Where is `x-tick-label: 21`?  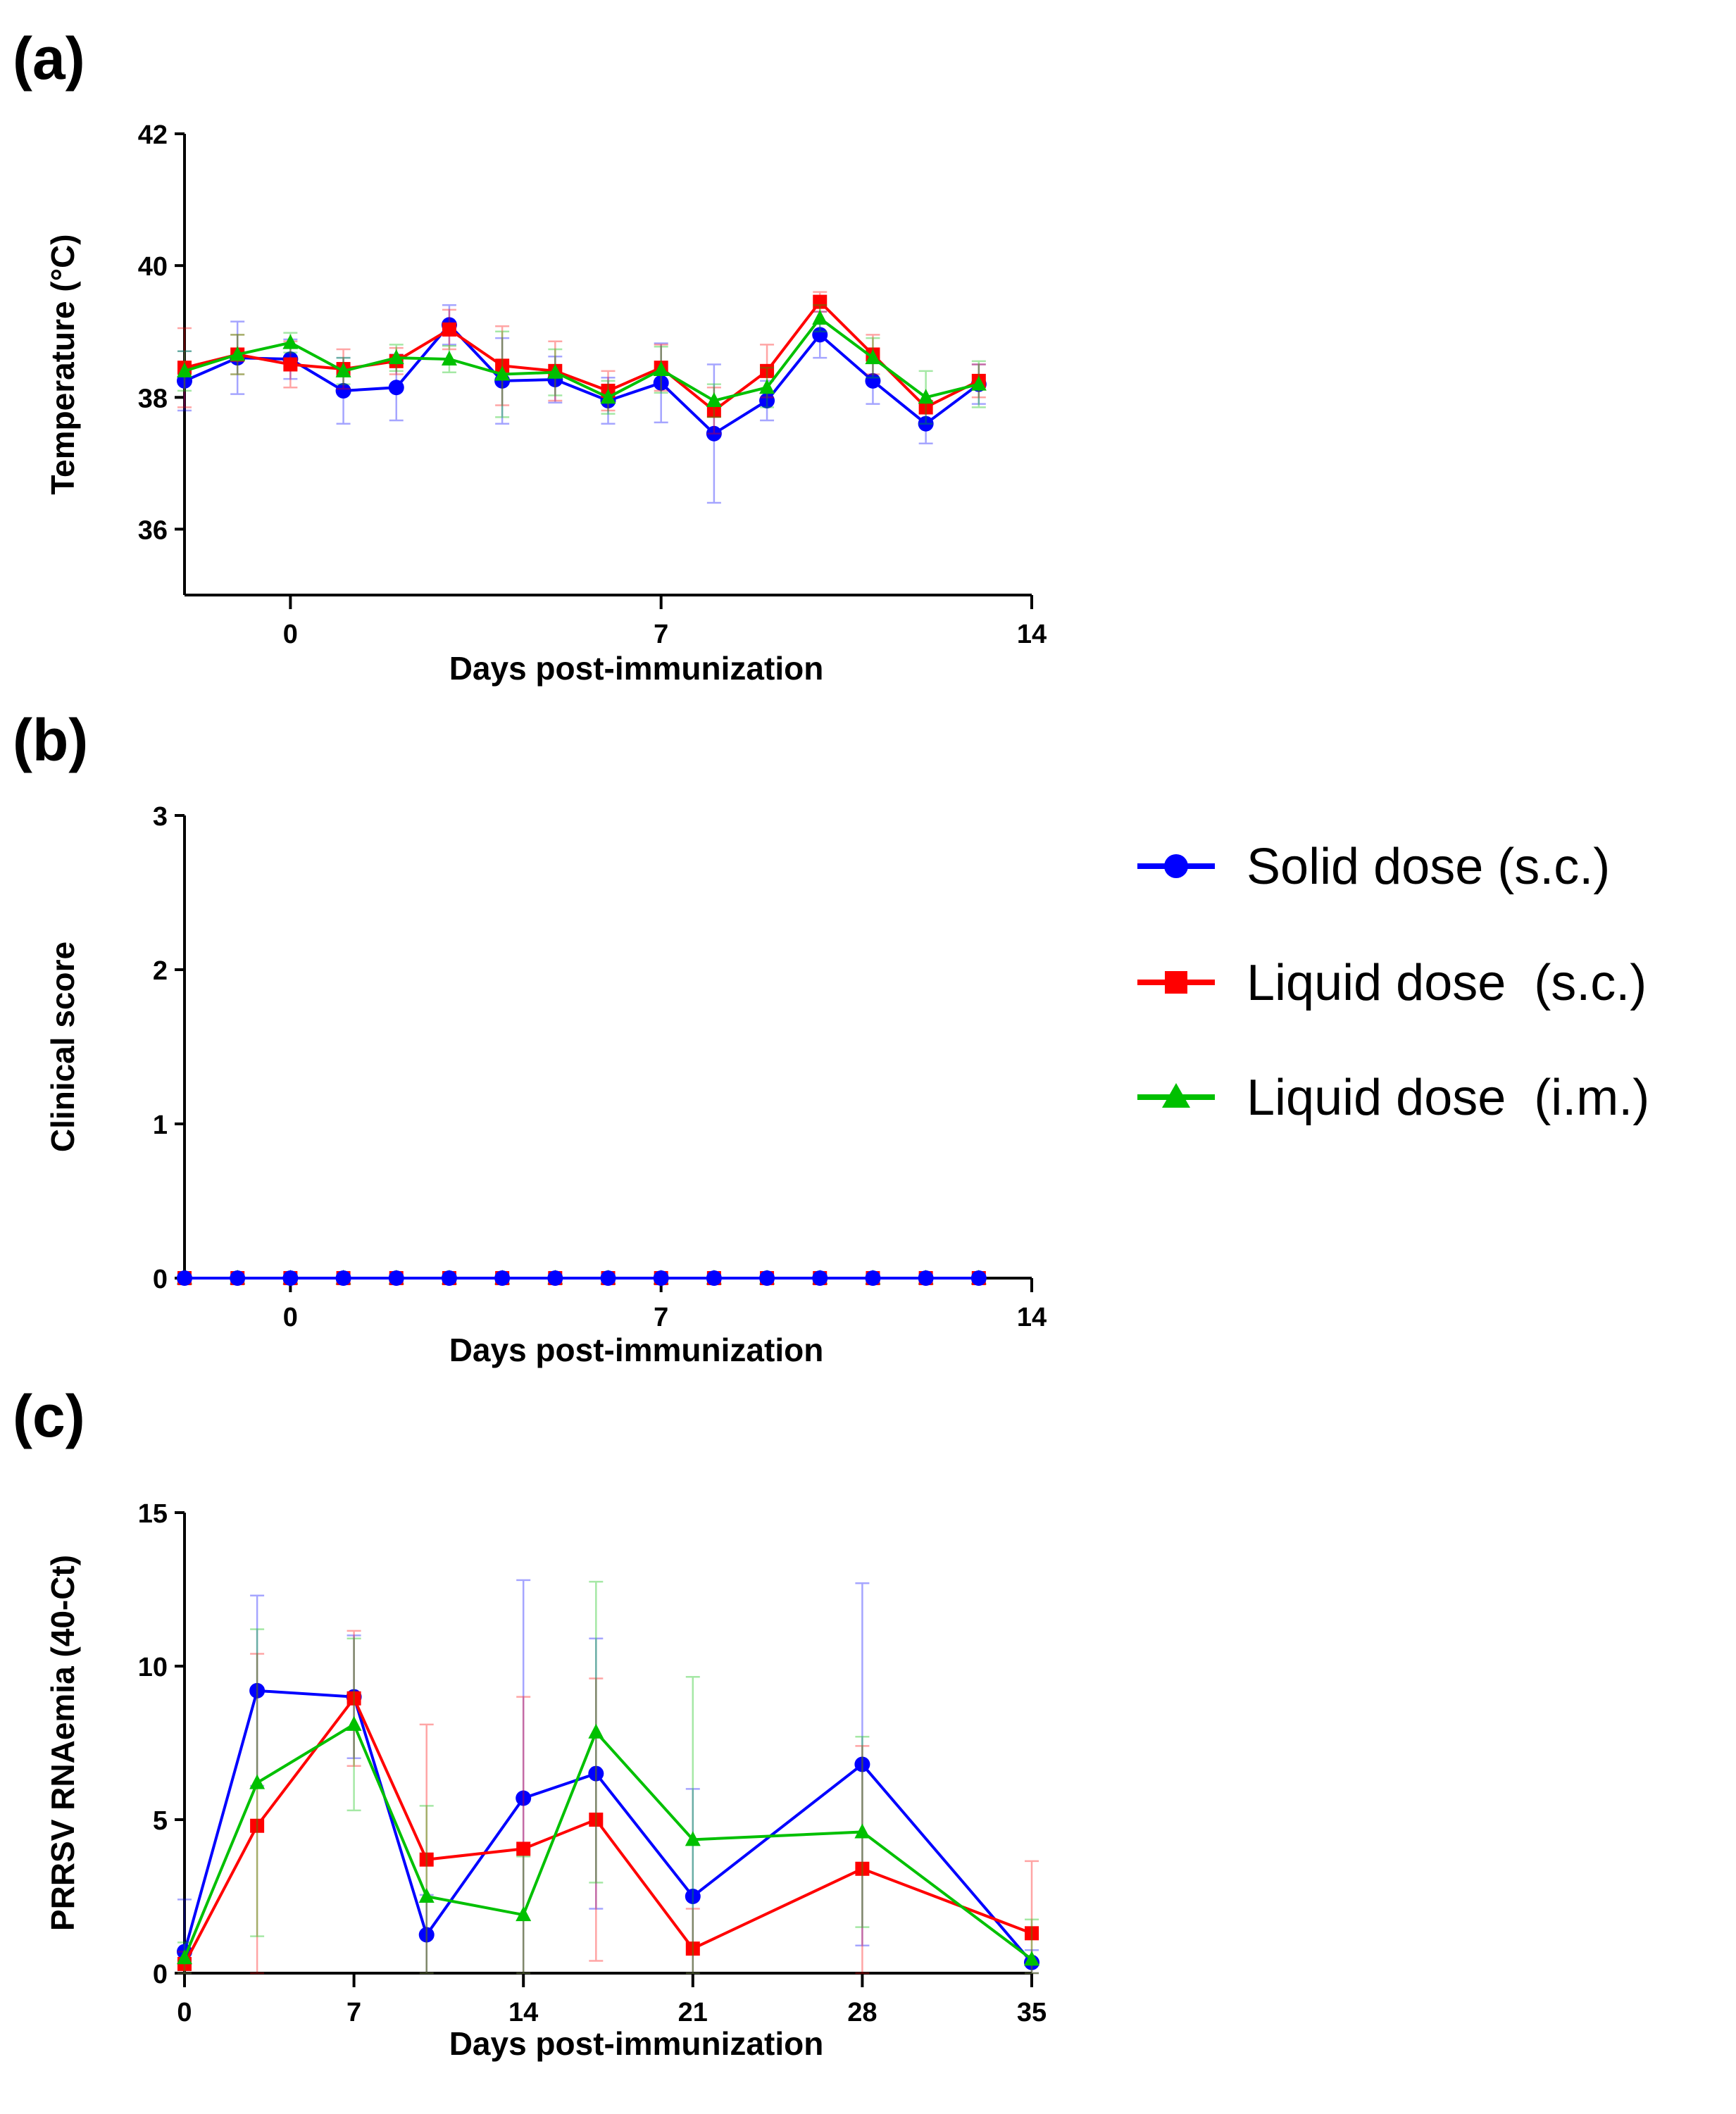 x-tick-label: 21 is located at coordinates (693, 2012).